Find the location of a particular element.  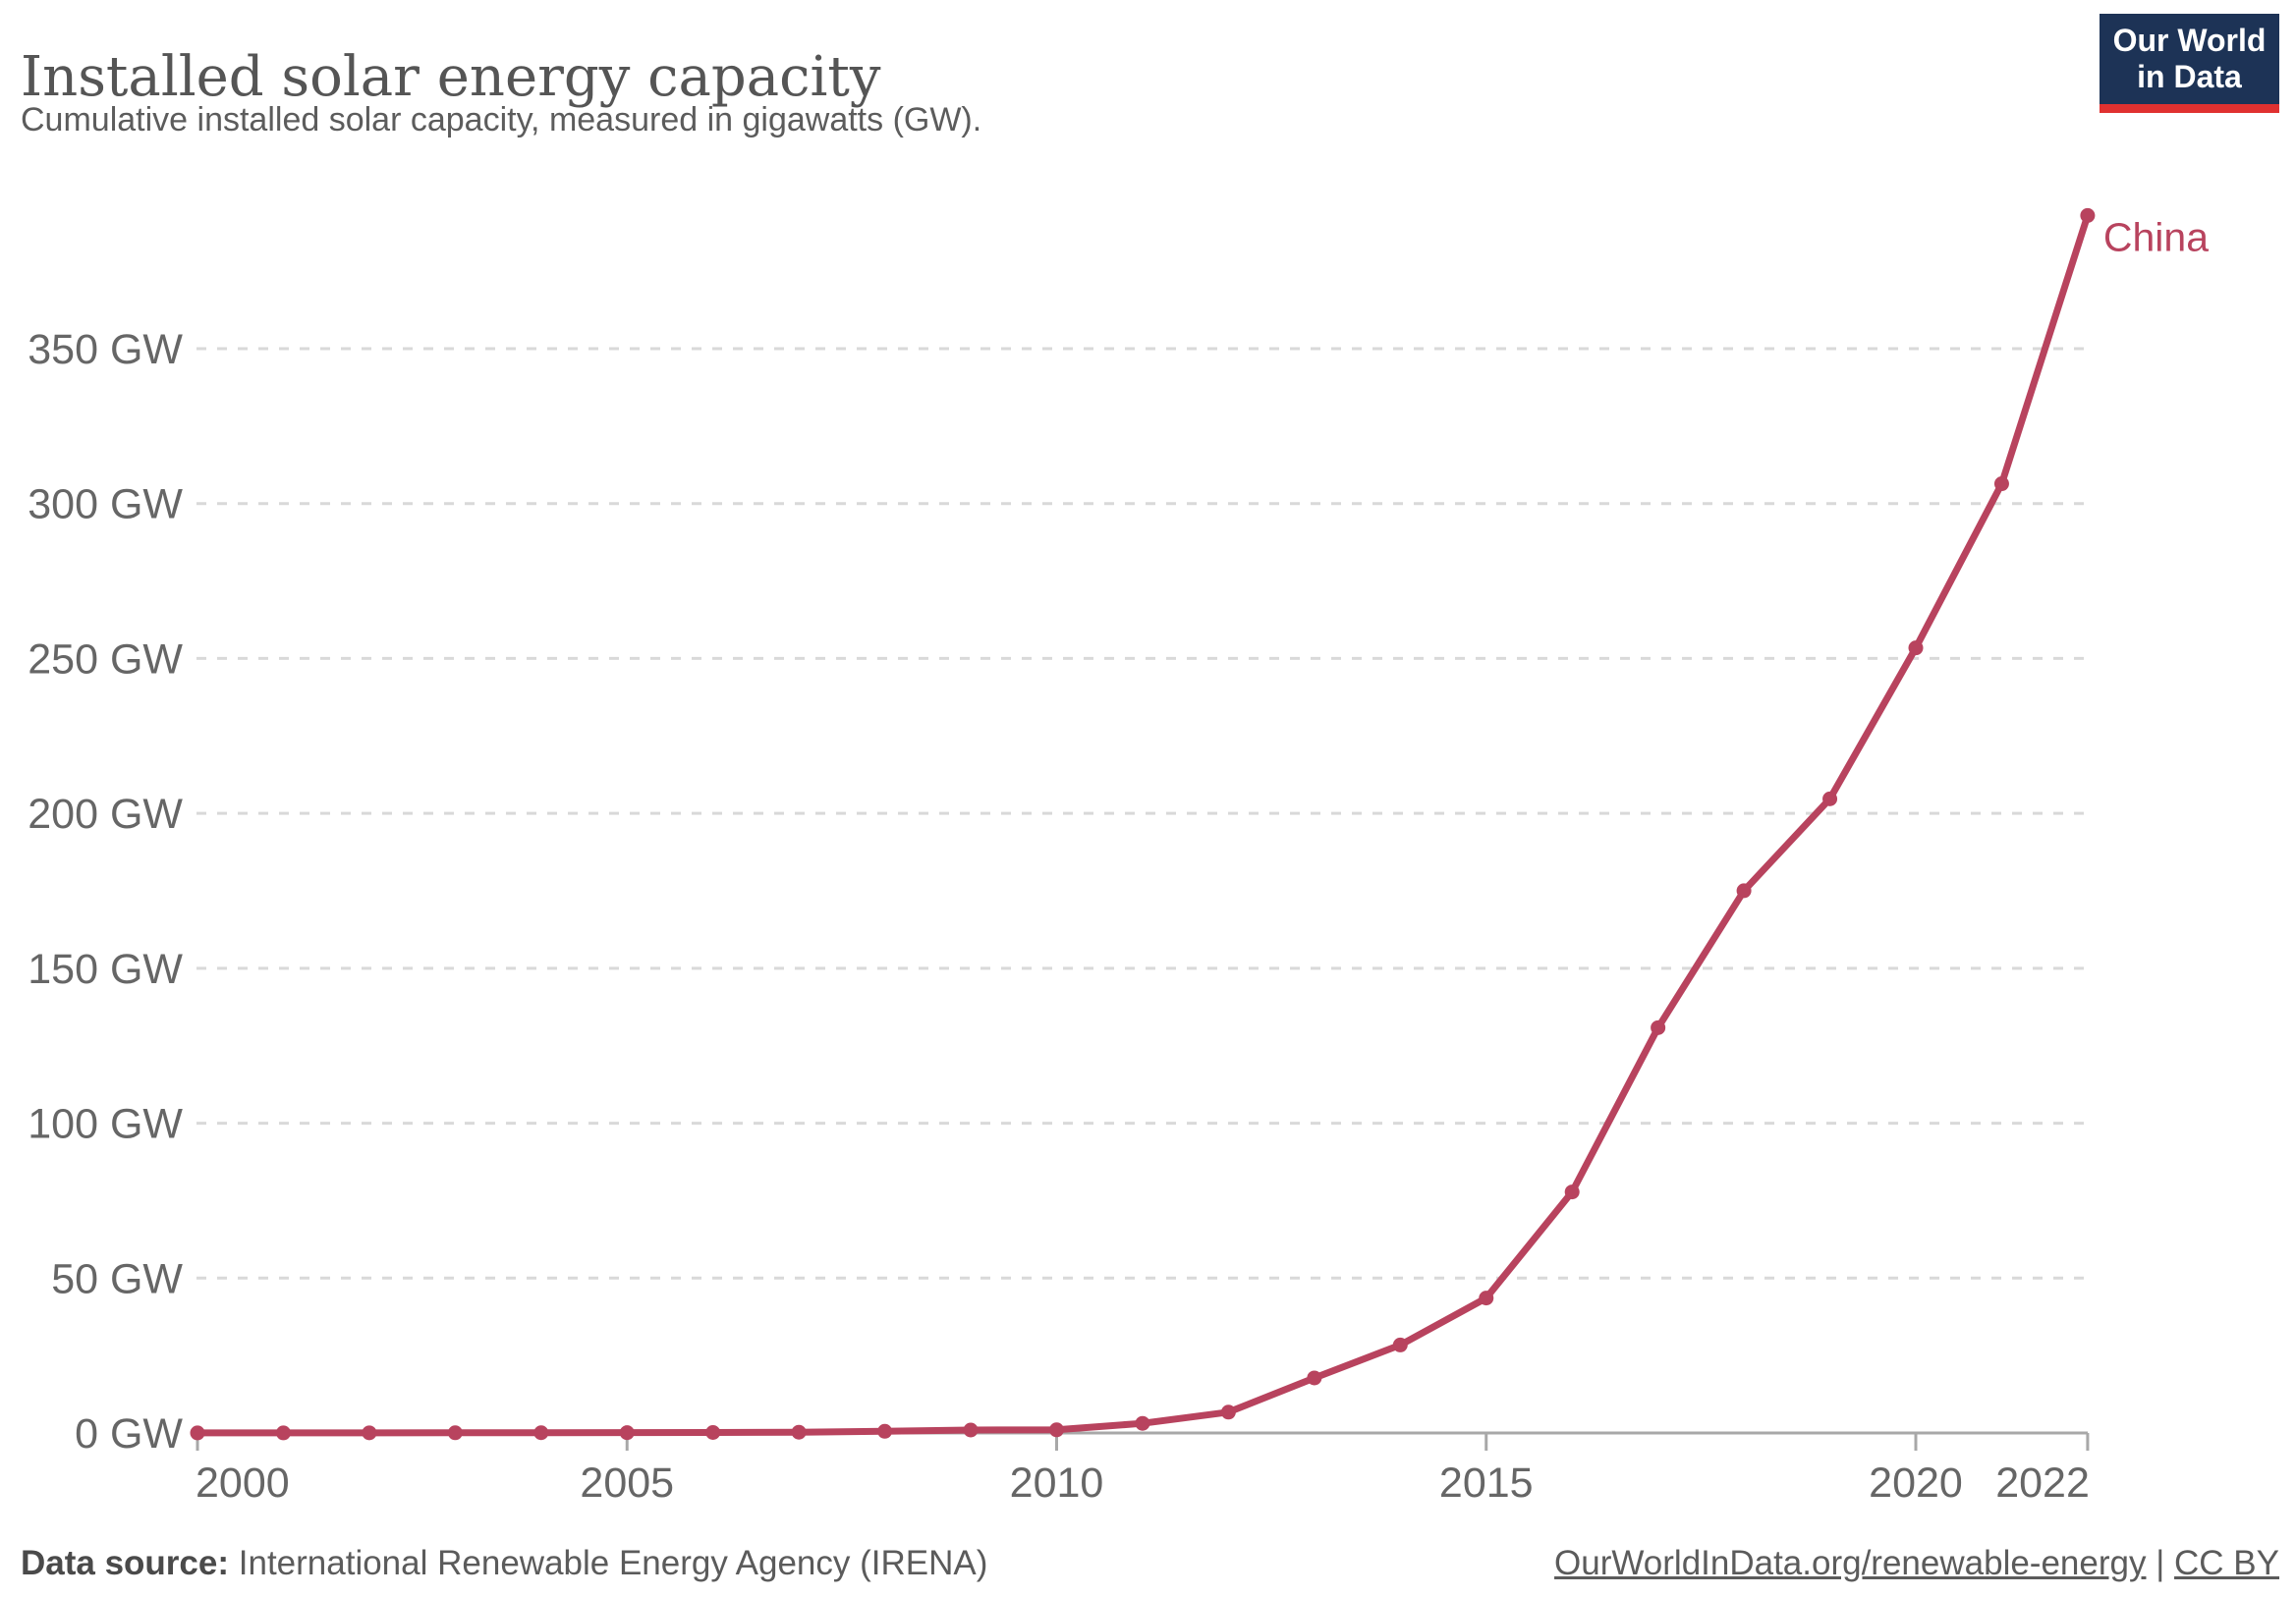

data-point-china-2017 is located at coordinates (1658, 1027).